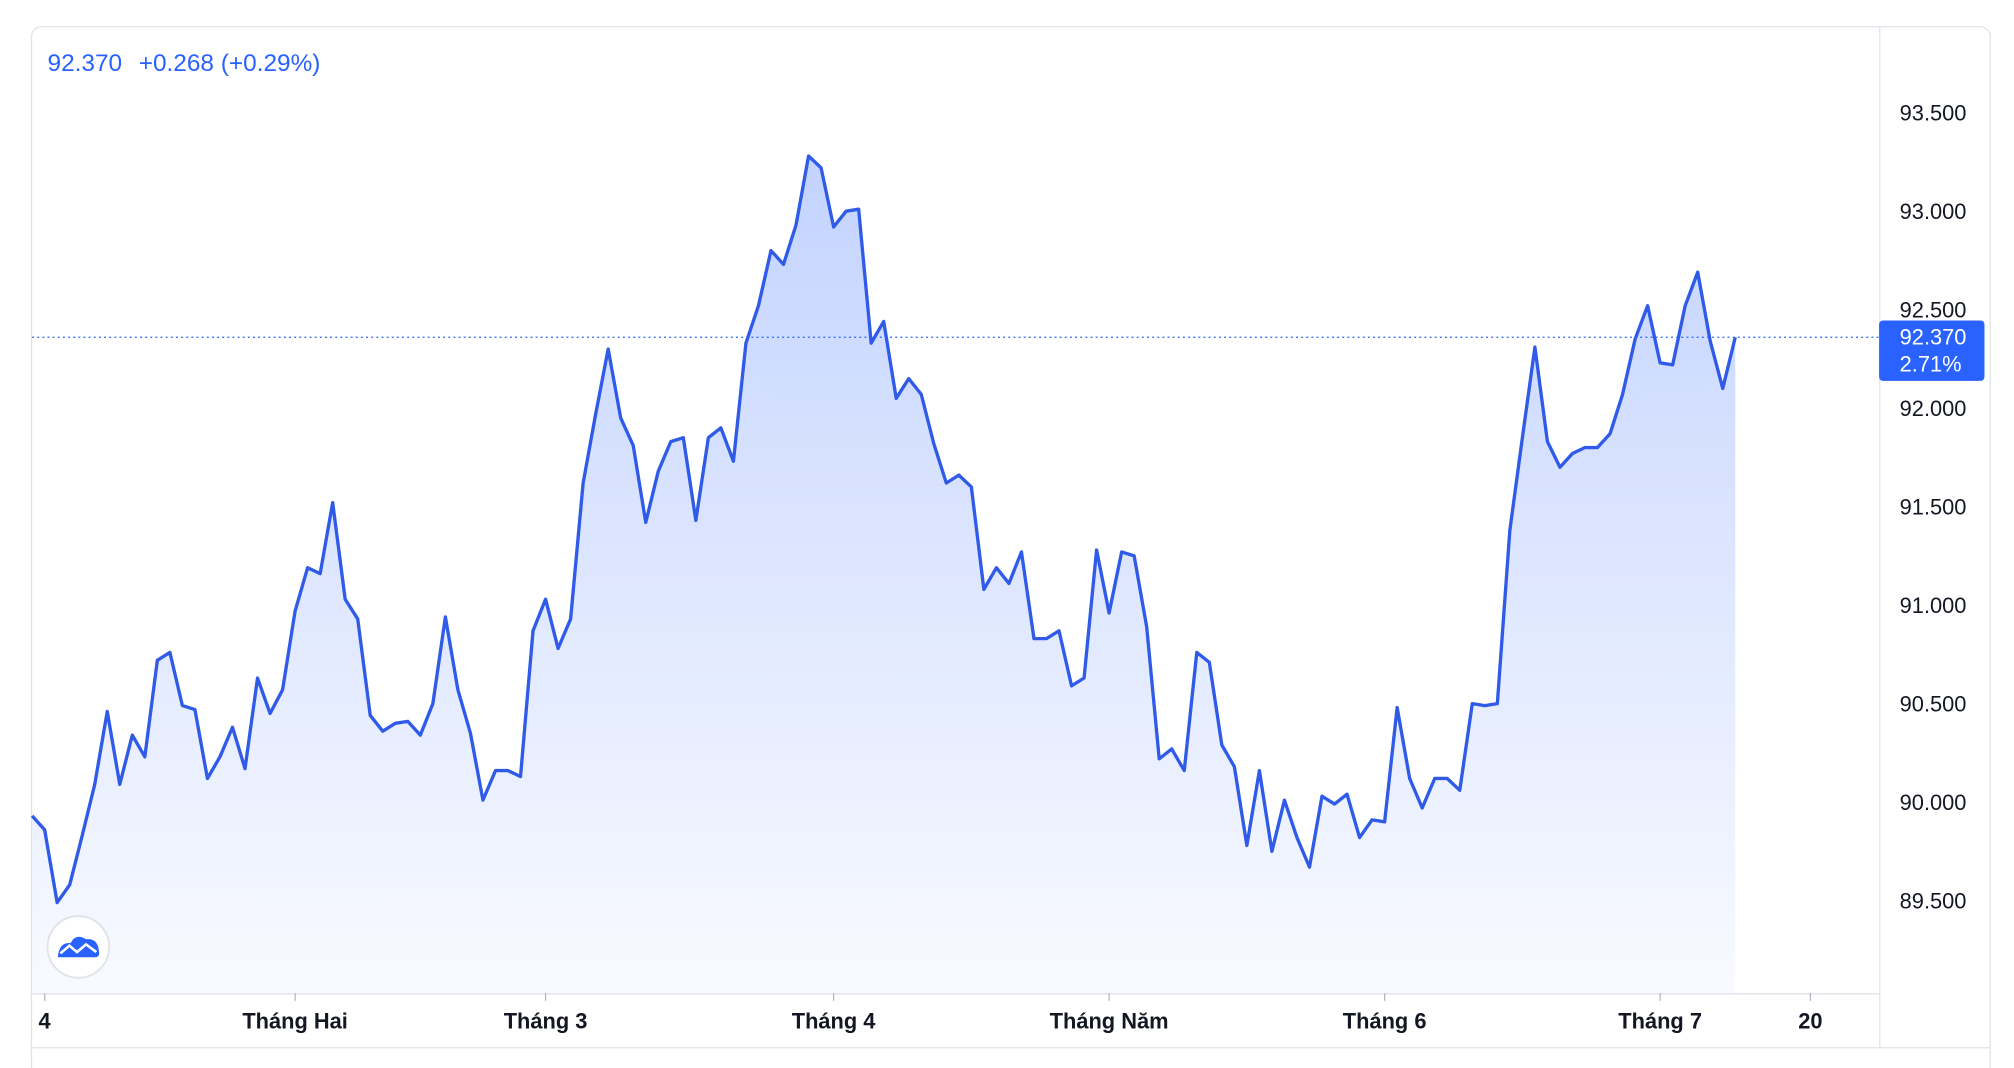  What do you see at coordinates (45, 1020) in the screenshot?
I see `x-tick-label: 4` at bounding box center [45, 1020].